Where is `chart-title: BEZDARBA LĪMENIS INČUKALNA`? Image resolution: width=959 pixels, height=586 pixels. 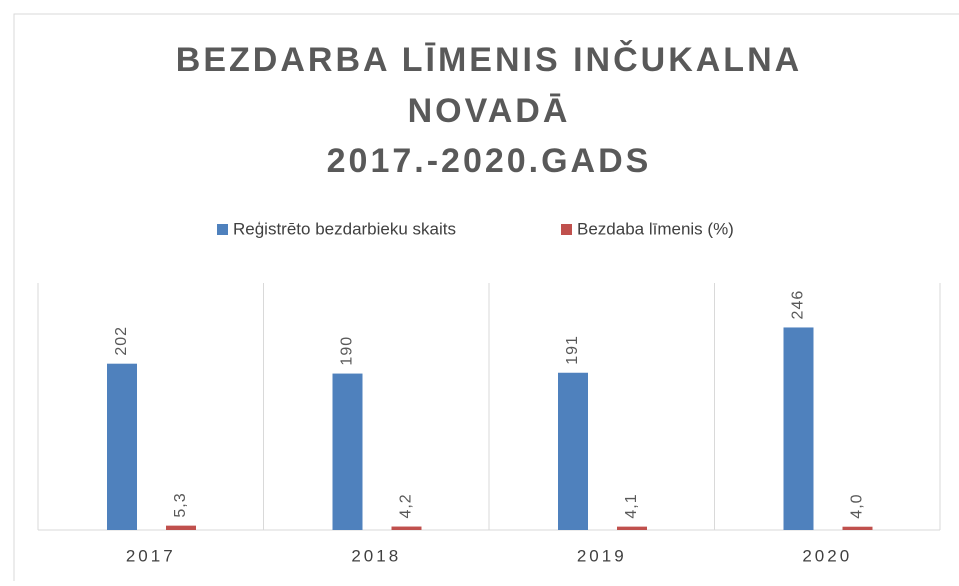
chart-title: BEZDARBA LĪMENIS INČUKALNA is located at coordinates (489, 59).